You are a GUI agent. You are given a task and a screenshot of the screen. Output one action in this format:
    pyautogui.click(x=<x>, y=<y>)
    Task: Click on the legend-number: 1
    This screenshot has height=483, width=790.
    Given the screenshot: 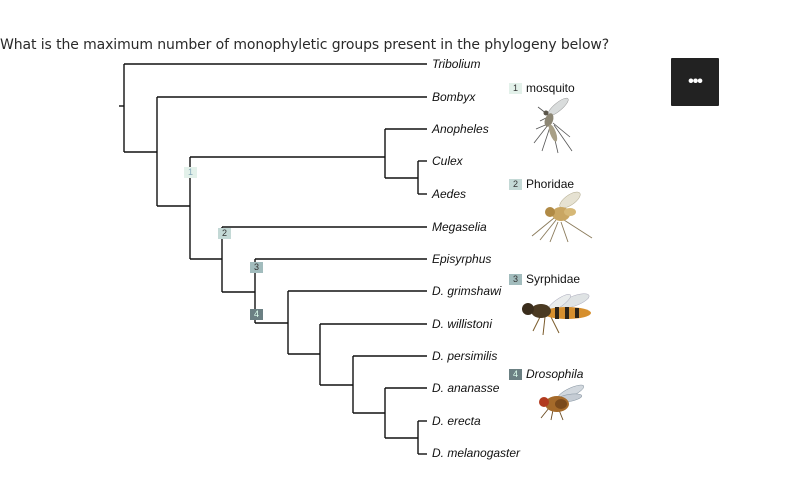 What is the action you would take?
    pyautogui.click(x=515, y=88)
    